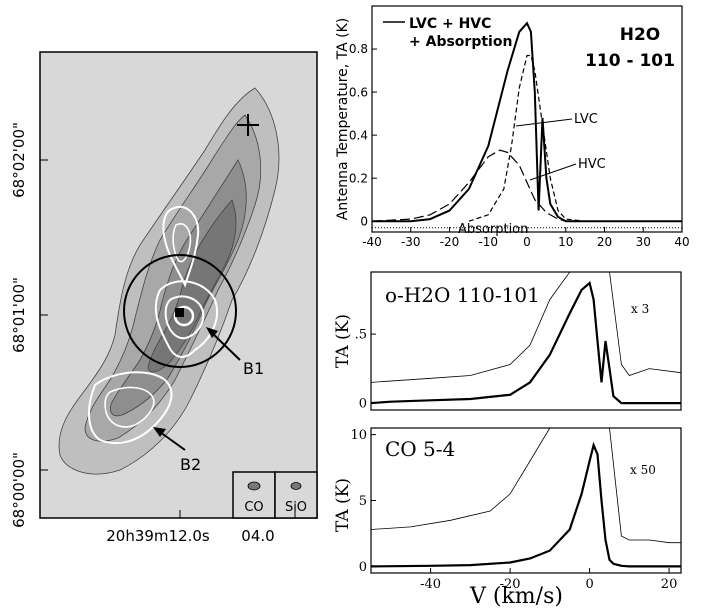 This screenshot has height=615, width=711. Describe the element at coordinates (182, 243) in the screenshot. I see `white-contour-north-inner` at that location.